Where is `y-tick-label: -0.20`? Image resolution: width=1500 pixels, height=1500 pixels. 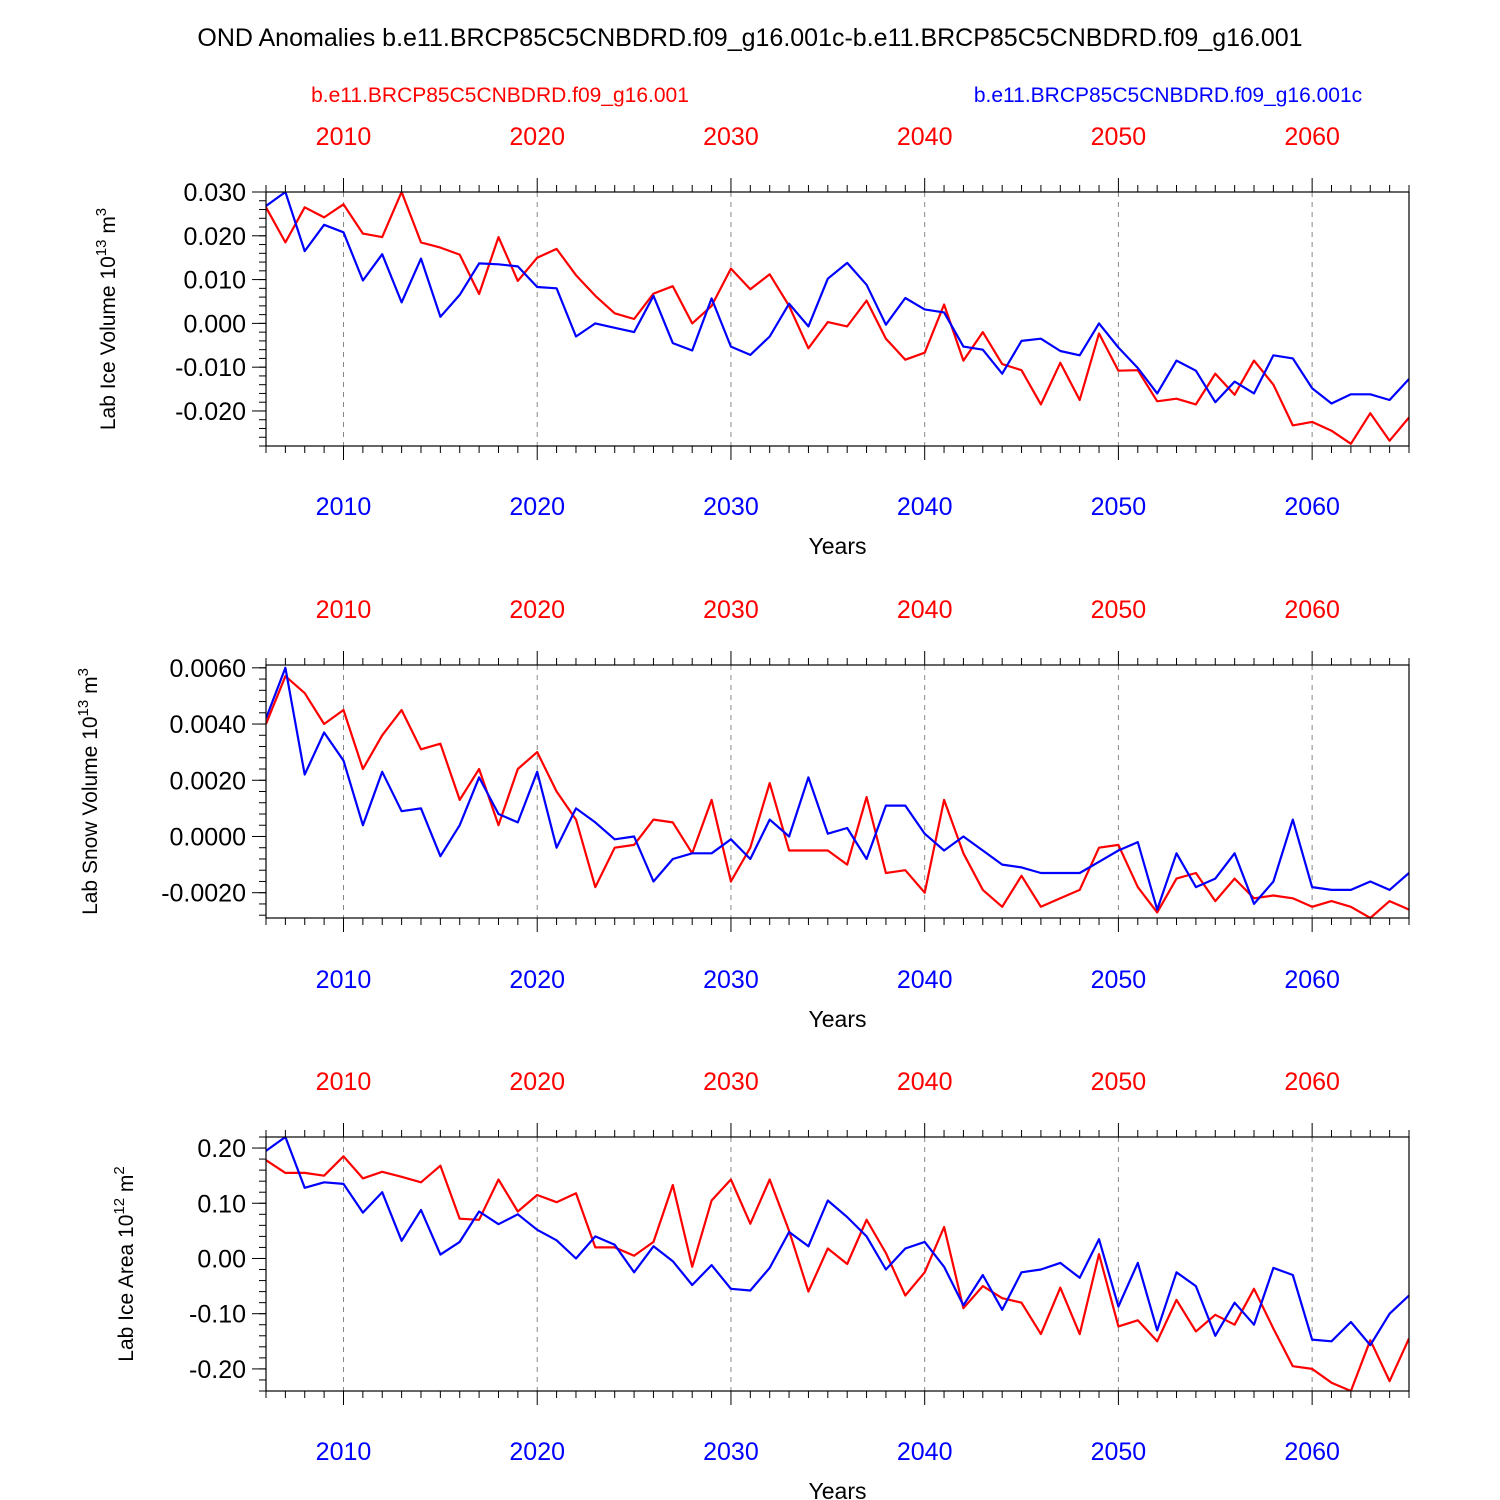
y-tick-label: -0.20 is located at coordinates (217, 1370).